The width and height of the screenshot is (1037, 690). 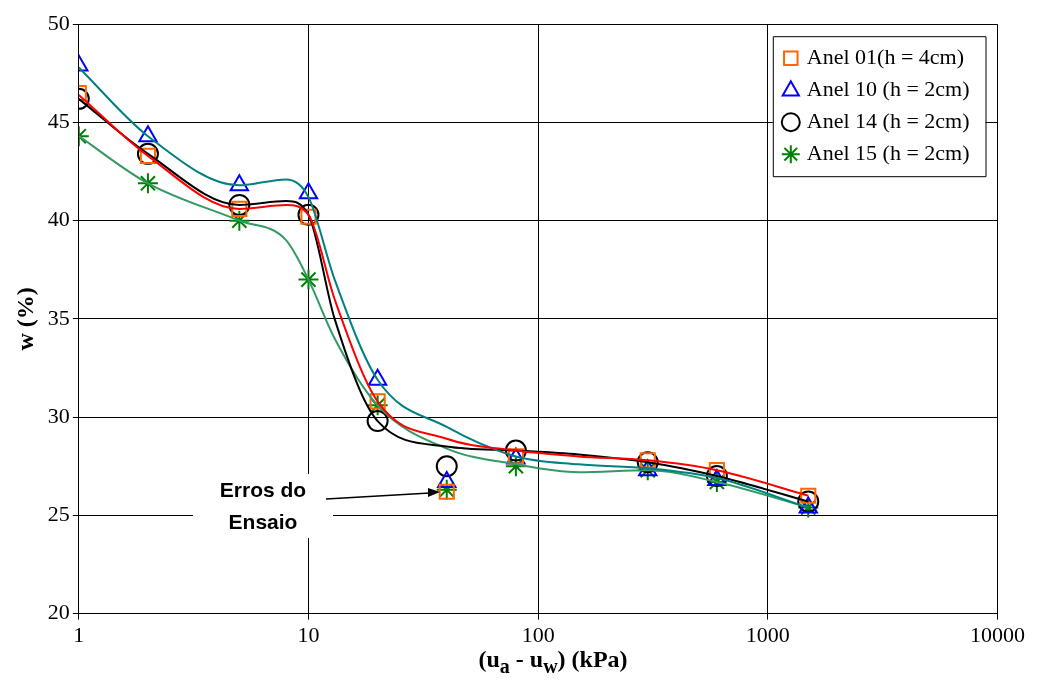 I want to click on y-tick-label: 50, so click(x=58, y=22).